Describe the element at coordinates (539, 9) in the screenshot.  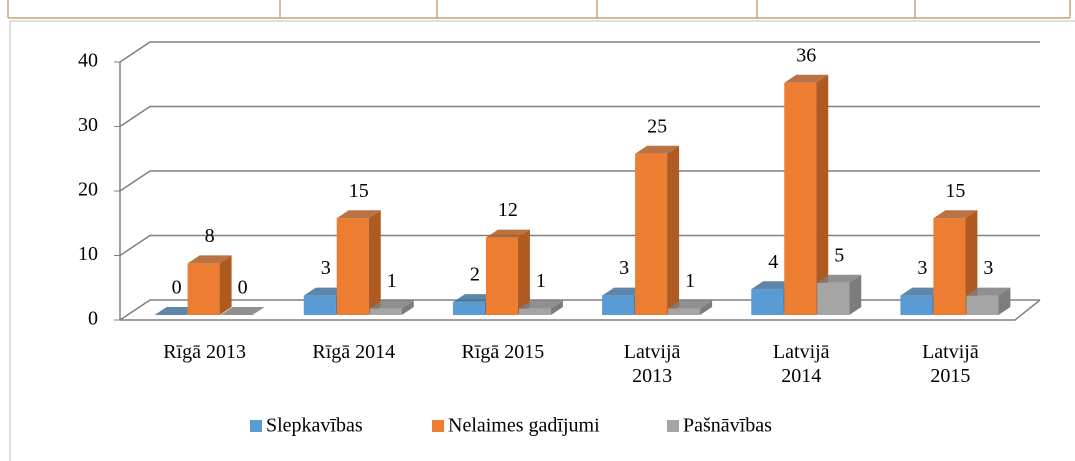
I see `table-frame` at that location.